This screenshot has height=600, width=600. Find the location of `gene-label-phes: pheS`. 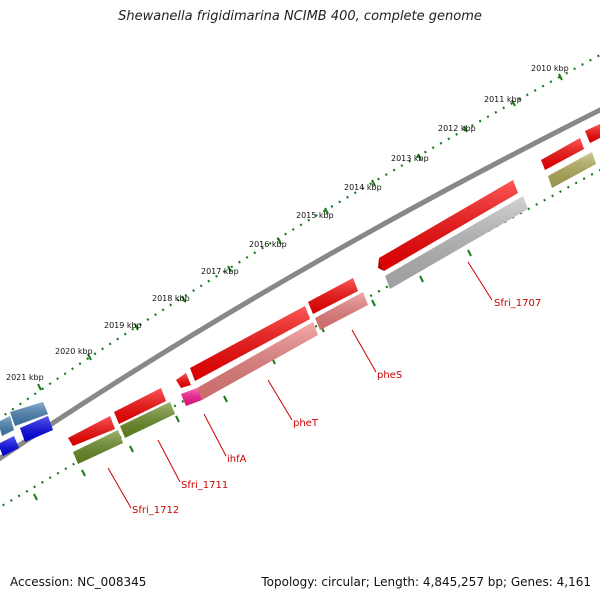

gene-label-phes: pheS is located at coordinates (389, 375).